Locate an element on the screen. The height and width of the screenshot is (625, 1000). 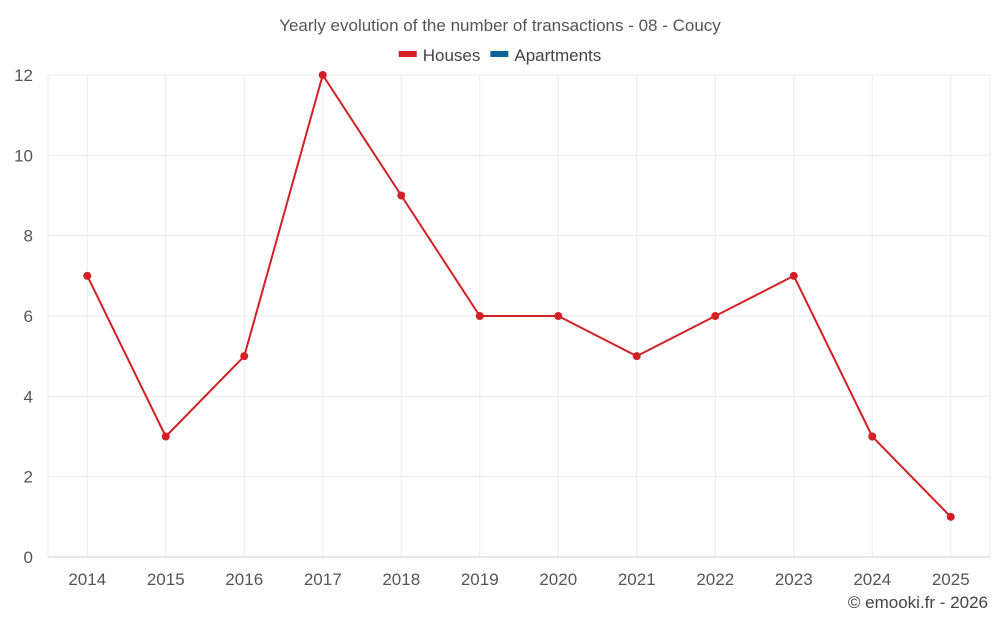
y-tick-label: 12 is located at coordinates (23, 75).